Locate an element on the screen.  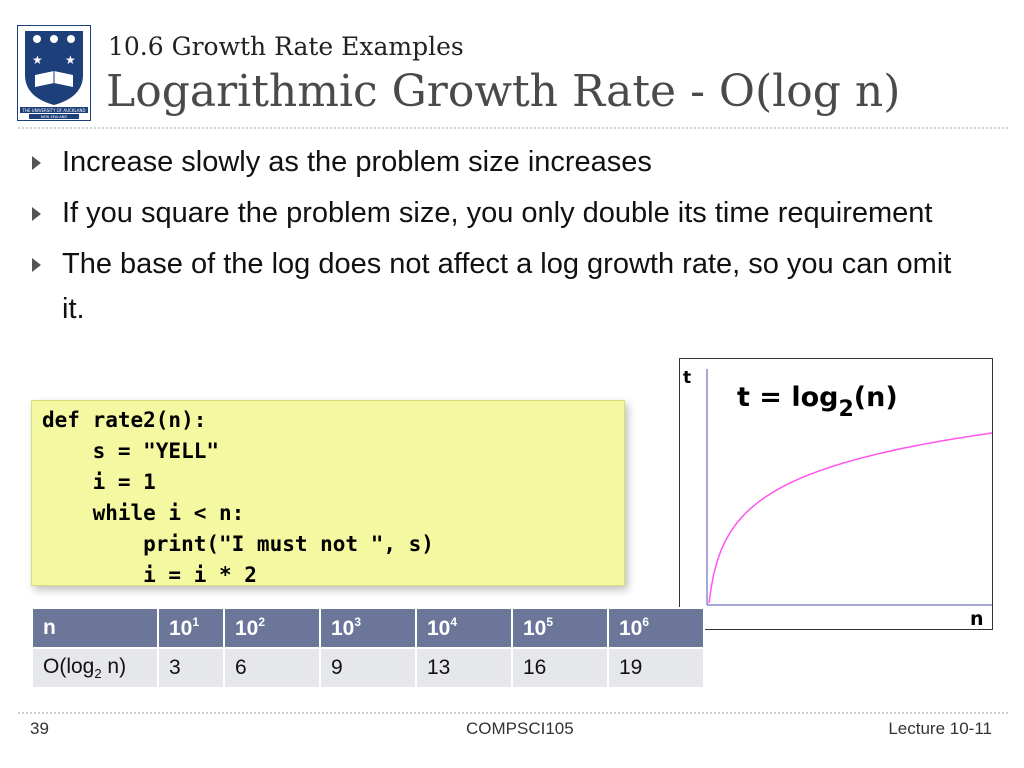
log-curve is located at coordinates (850, 518).